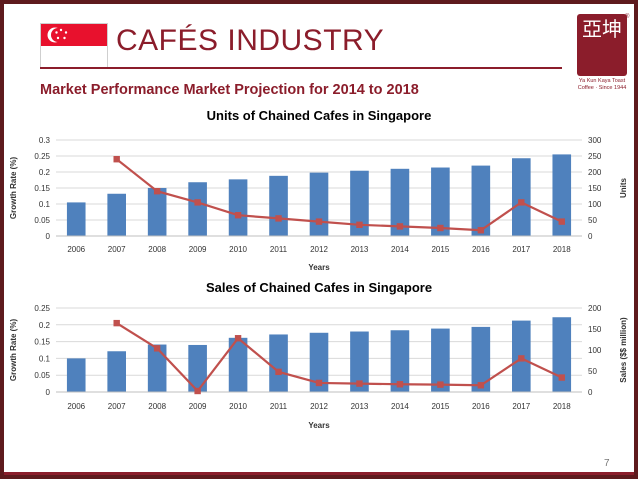 The width and height of the screenshot is (638, 479). I want to click on logo-caption-line-1: Ya Kun Kaya Toast, so click(602, 81).